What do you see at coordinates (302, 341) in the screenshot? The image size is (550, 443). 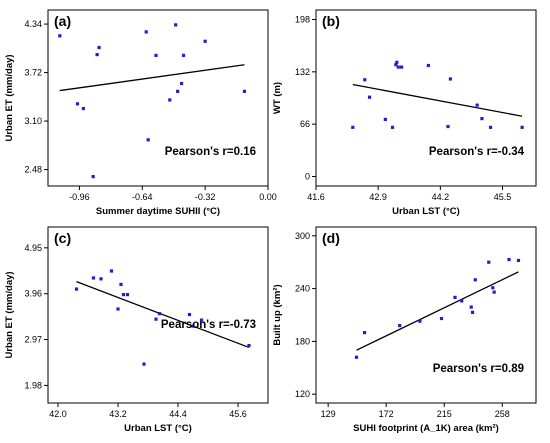 I see `y-tick-label: 180` at bounding box center [302, 341].